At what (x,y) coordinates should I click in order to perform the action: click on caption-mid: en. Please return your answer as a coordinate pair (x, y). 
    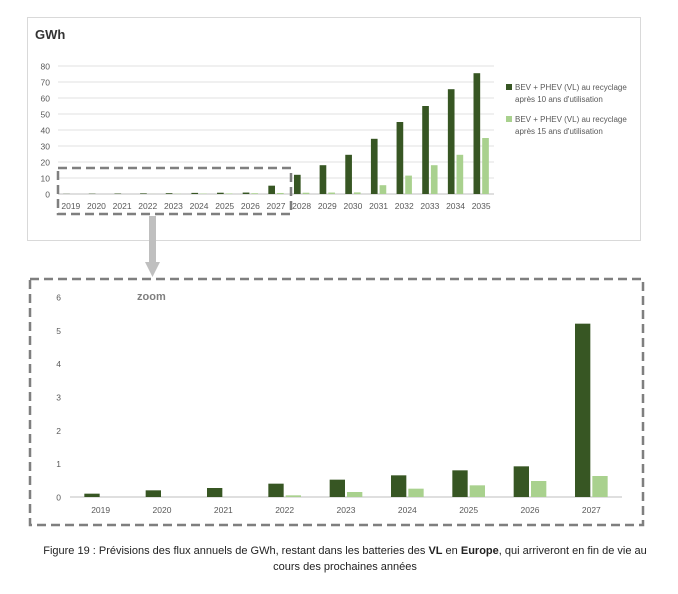
    Looking at the image, I should click on (451, 551).